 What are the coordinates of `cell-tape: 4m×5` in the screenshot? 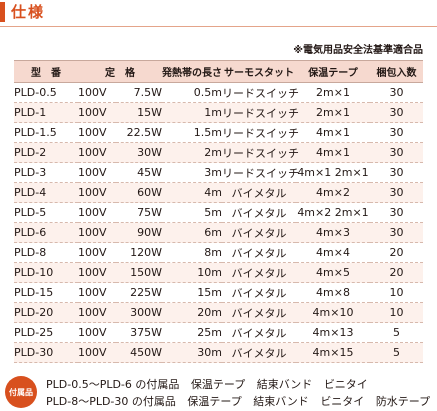 It's located at (333, 272).